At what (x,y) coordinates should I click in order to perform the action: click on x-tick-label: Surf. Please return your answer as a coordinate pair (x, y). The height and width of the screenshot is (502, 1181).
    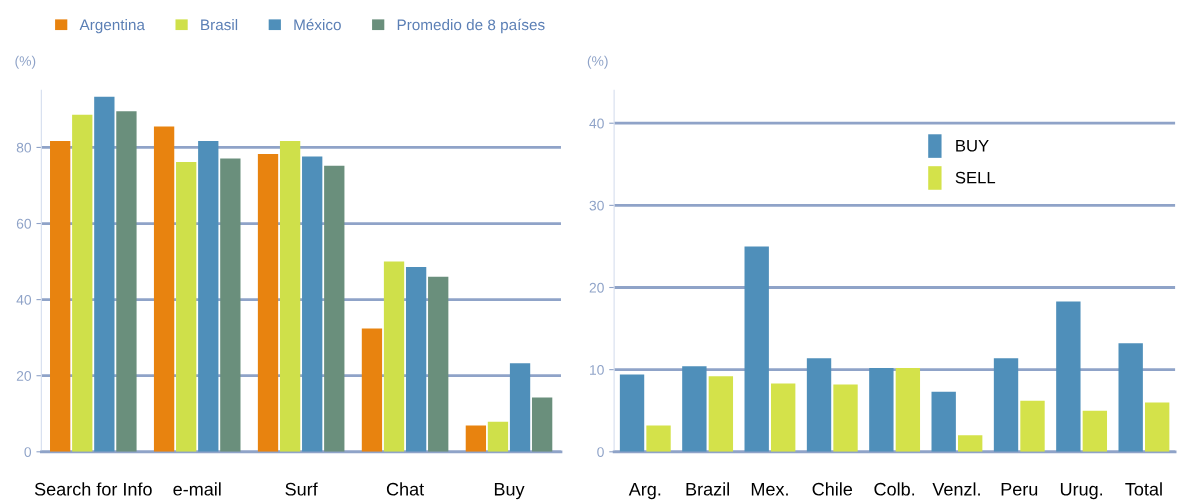
    Looking at the image, I should click on (301, 489).